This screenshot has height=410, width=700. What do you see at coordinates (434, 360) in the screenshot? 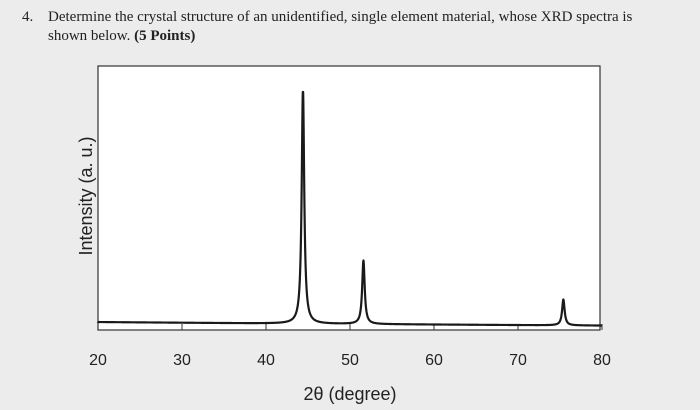
I see `x-tick-label: 60` at bounding box center [434, 360].